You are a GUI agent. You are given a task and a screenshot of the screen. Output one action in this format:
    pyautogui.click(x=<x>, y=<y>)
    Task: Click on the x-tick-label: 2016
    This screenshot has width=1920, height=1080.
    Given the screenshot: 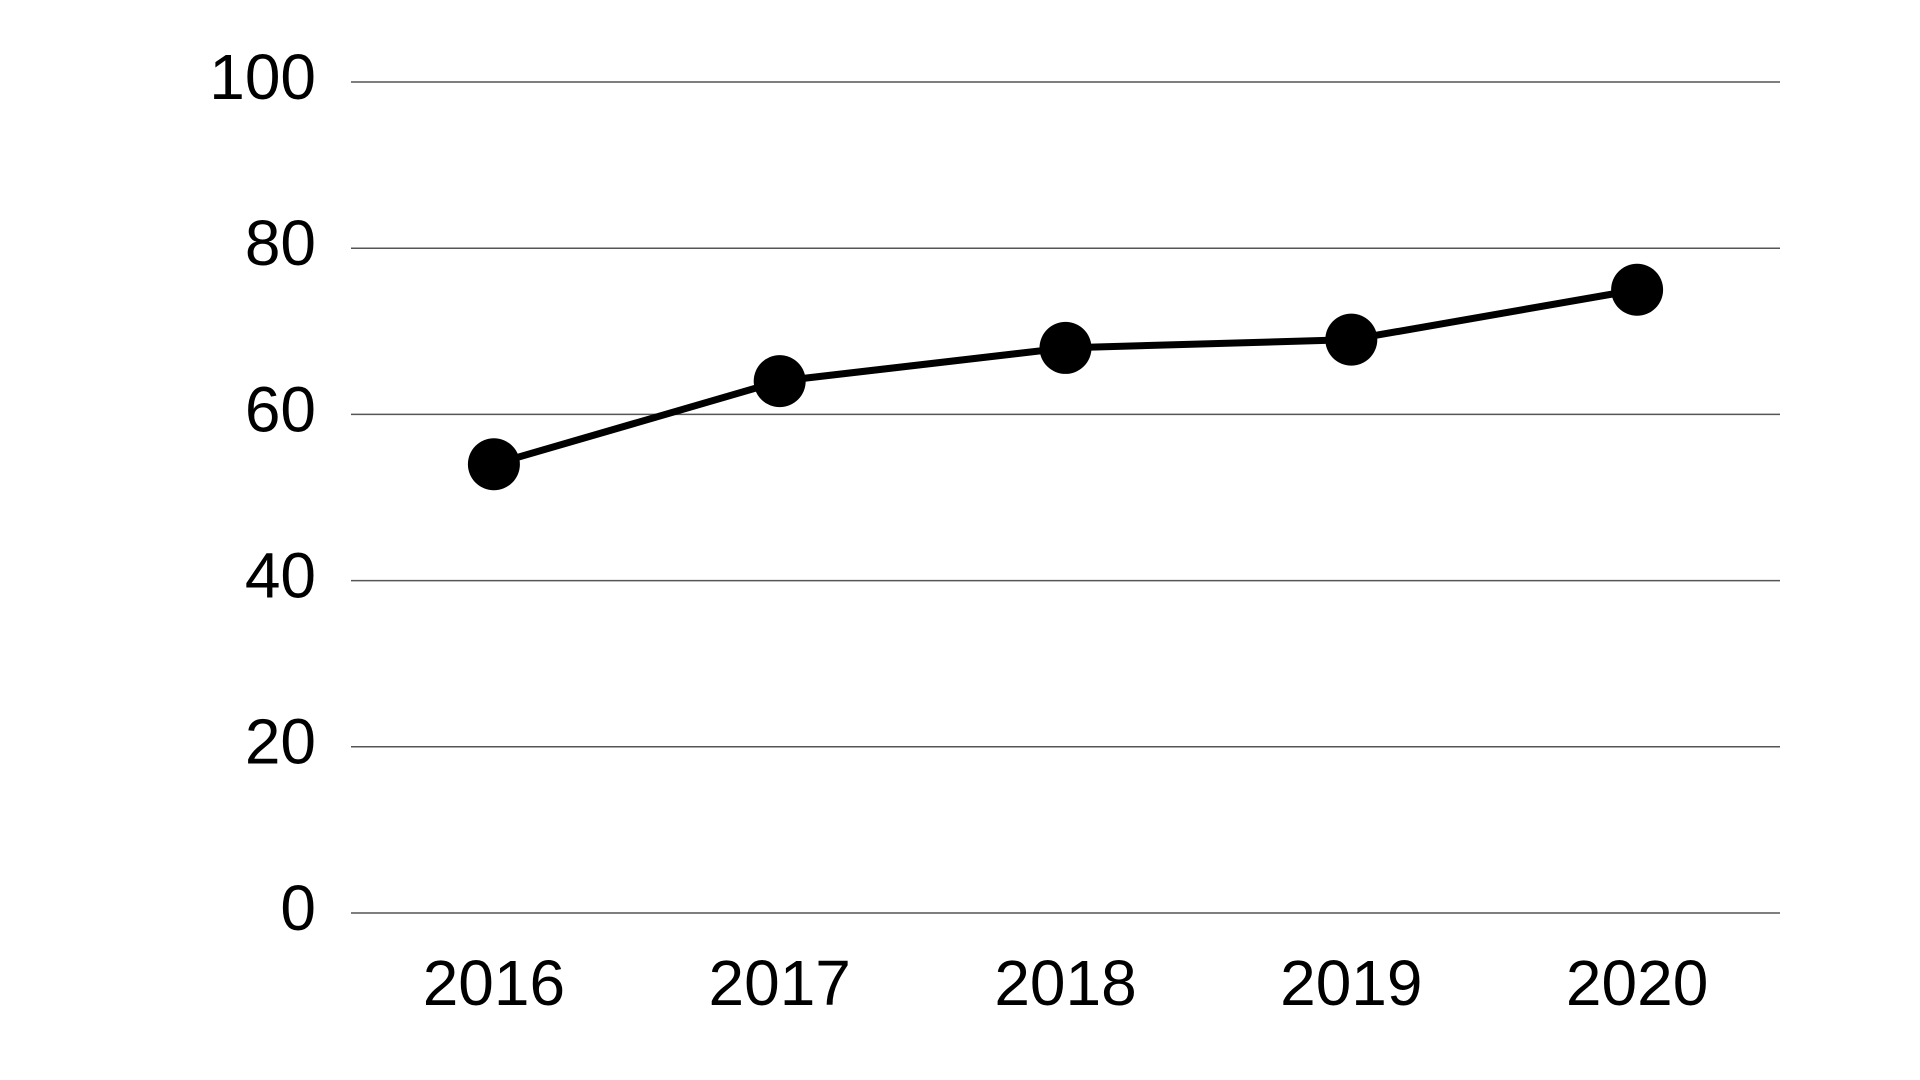 What is the action you would take?
    pyautogui.click(x=494, y=983)
    